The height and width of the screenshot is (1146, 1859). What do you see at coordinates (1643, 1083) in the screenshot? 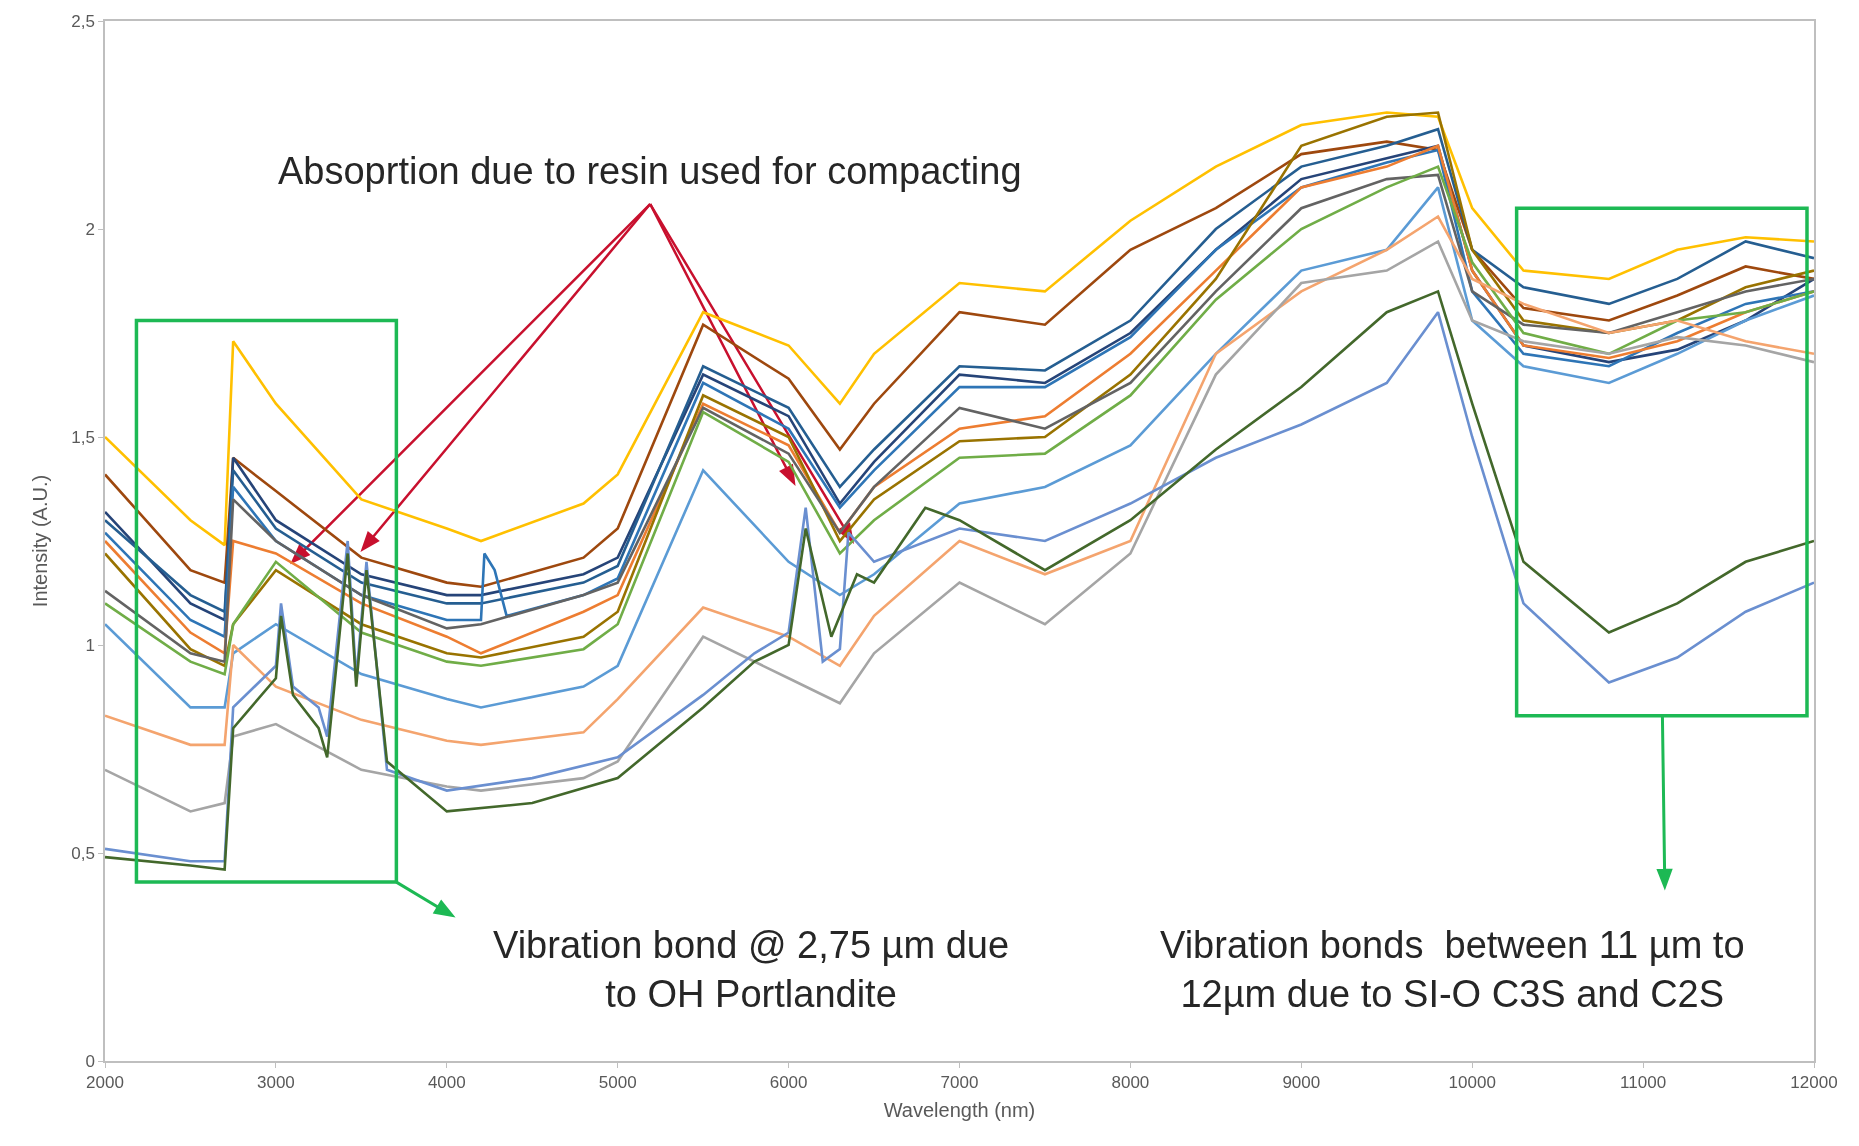
I see `x-tick-label: 11000` at bounding box center [1643, 1083].